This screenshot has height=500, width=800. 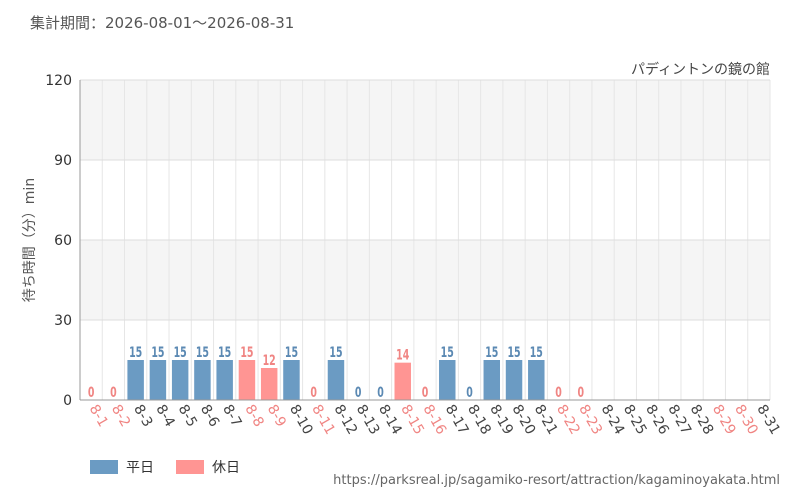 I want to click on x-tick-label: 8-8, so click(x=253, y=416).